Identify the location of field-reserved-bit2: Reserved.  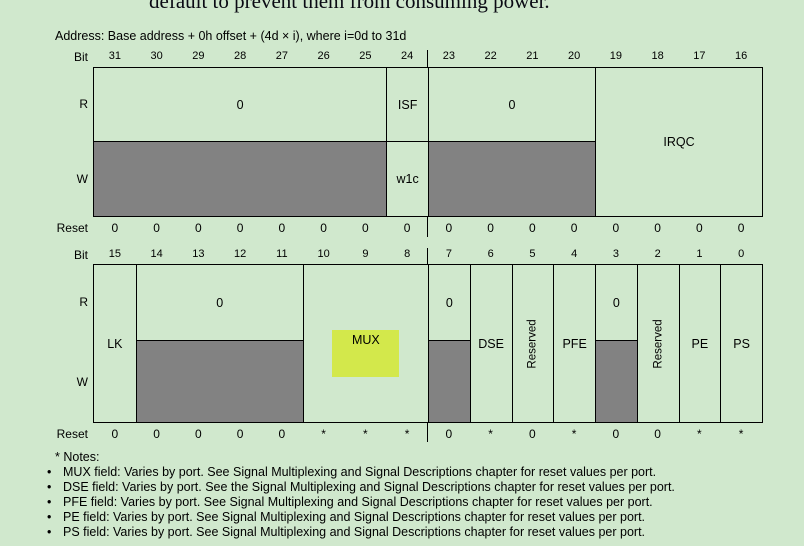
(657, 343).